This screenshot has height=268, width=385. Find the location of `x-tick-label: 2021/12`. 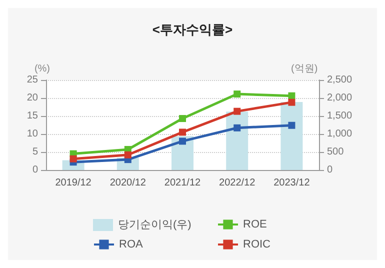

x-tick-label: 2021/12 is located at coordinates (183, 183).